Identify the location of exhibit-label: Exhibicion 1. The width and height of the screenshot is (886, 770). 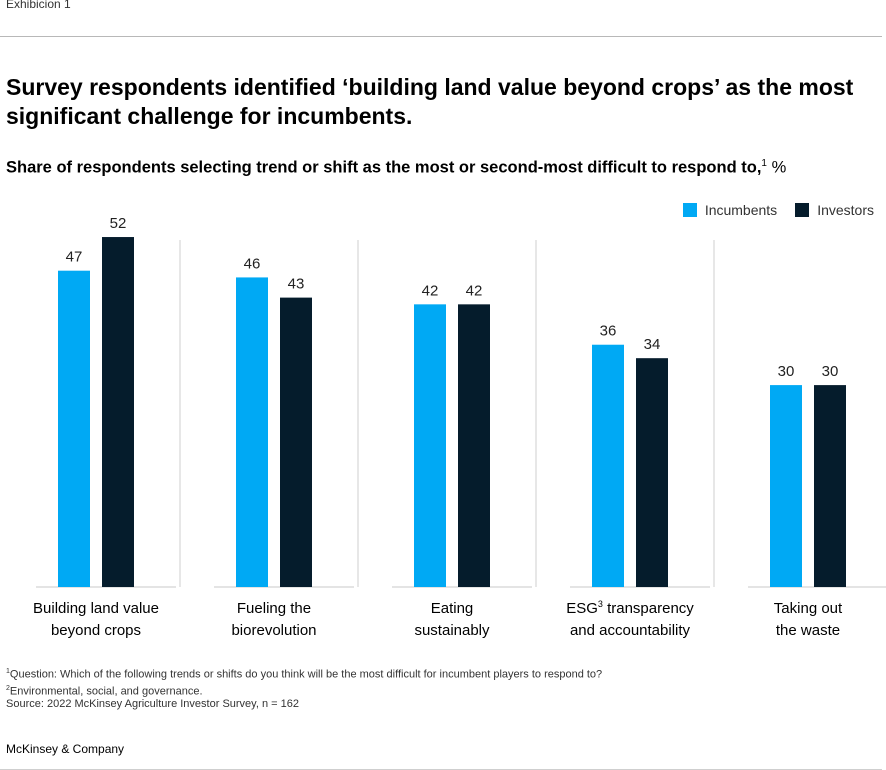
(38, 5).